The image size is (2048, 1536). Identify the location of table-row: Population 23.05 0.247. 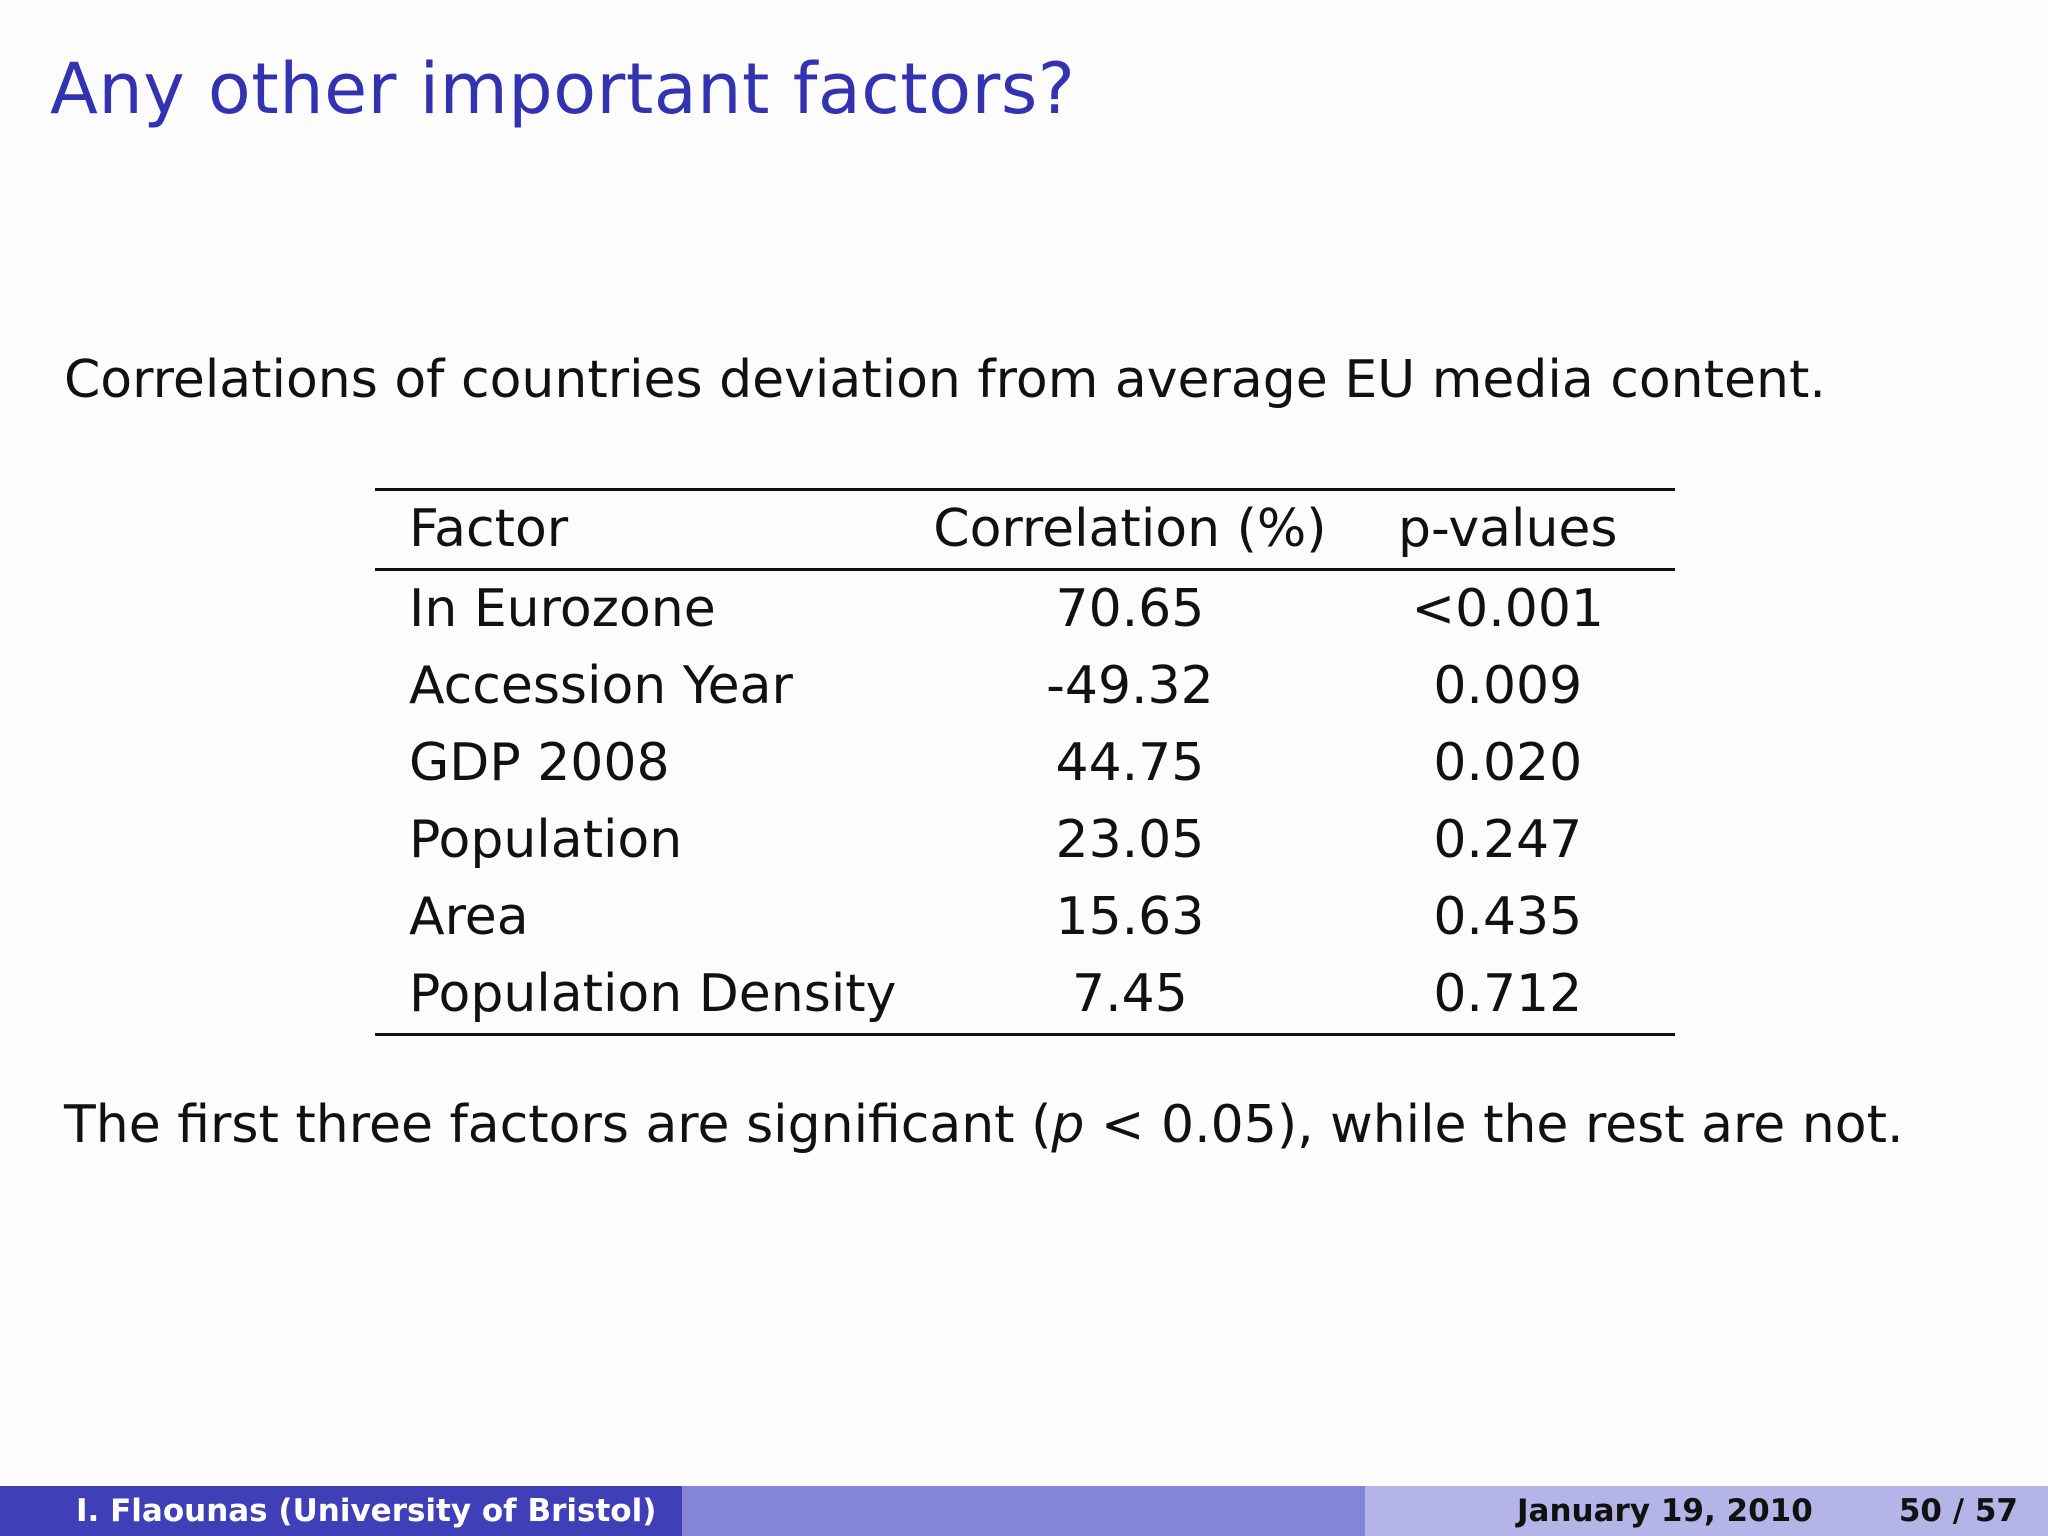
(1025, 840).